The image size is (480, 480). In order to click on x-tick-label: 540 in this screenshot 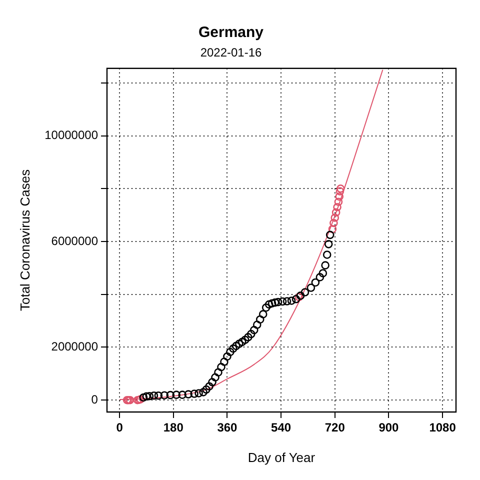, I will do `click(281, 427)`.